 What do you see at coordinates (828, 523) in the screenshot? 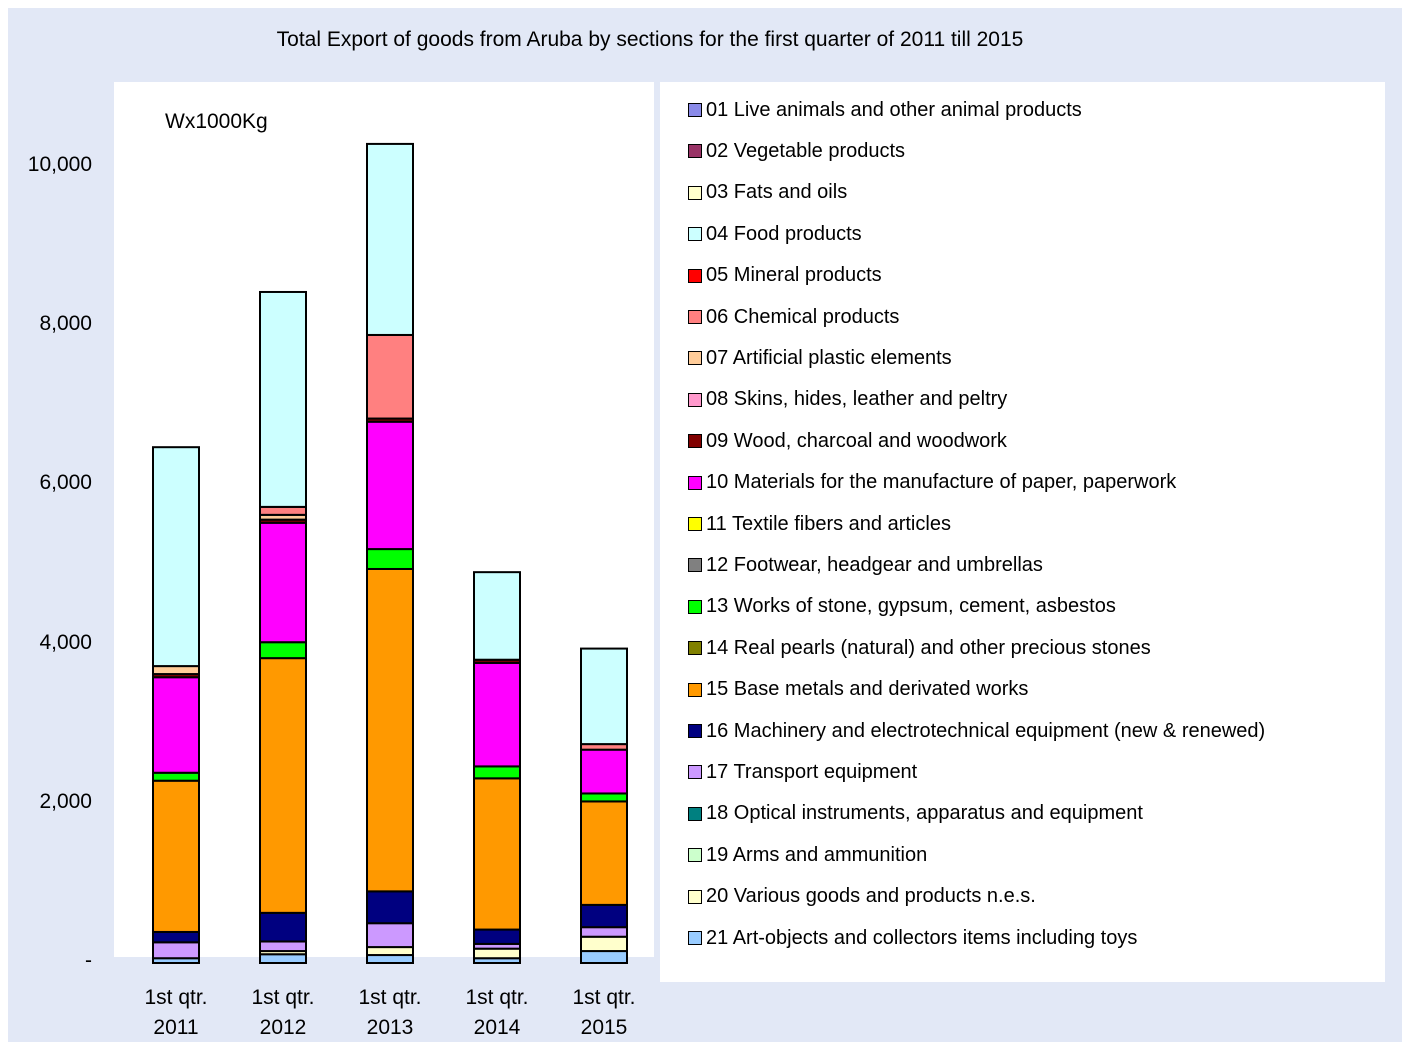
I see `legend-label: 11 Textile fibers and articles` at bounding box center [828, 523].